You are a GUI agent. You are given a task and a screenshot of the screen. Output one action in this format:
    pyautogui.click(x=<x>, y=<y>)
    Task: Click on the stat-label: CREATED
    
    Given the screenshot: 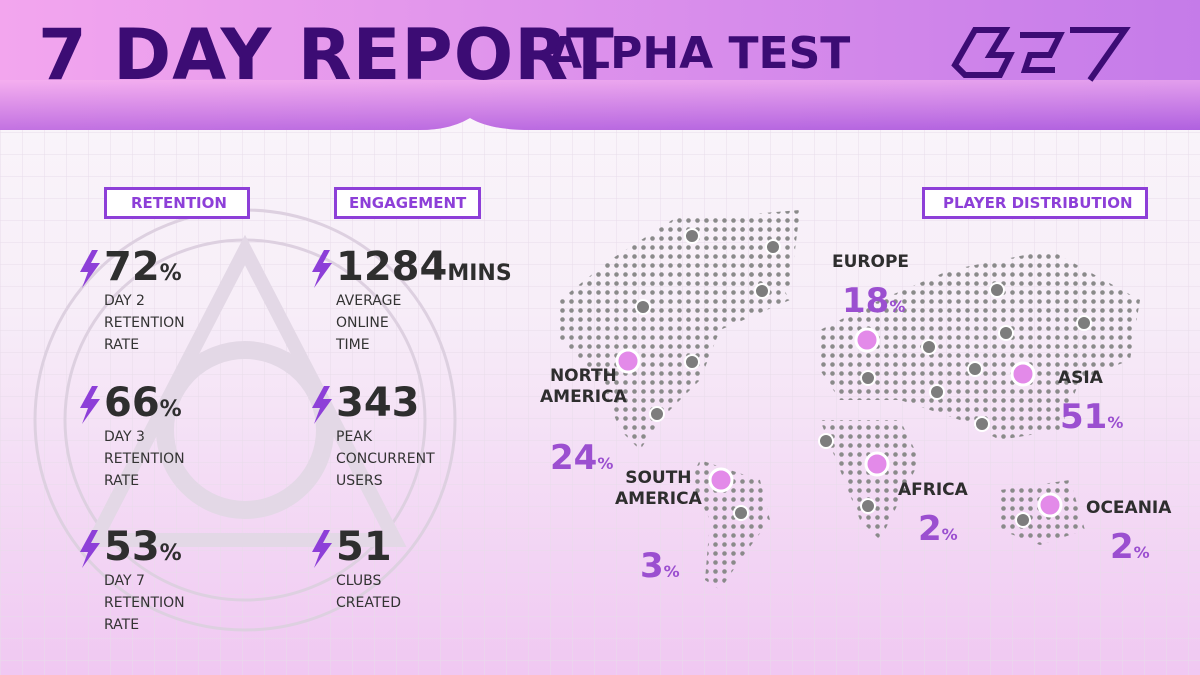 What is the action you would take?
    pyautogui.click(x=369, y=603)
    